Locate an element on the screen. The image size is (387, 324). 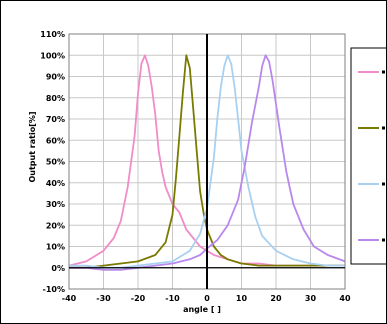
y-tick-label: 110% is located at coordinates (52, 34).